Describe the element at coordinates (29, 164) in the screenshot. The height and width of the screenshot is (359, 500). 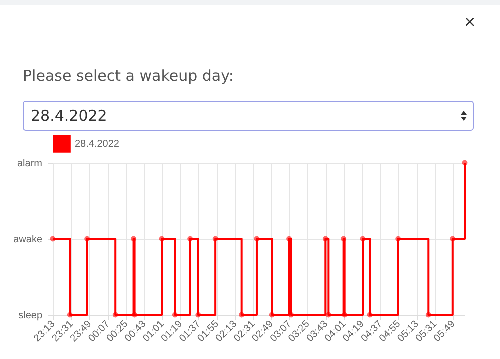
I see `text: alarm` at that location.